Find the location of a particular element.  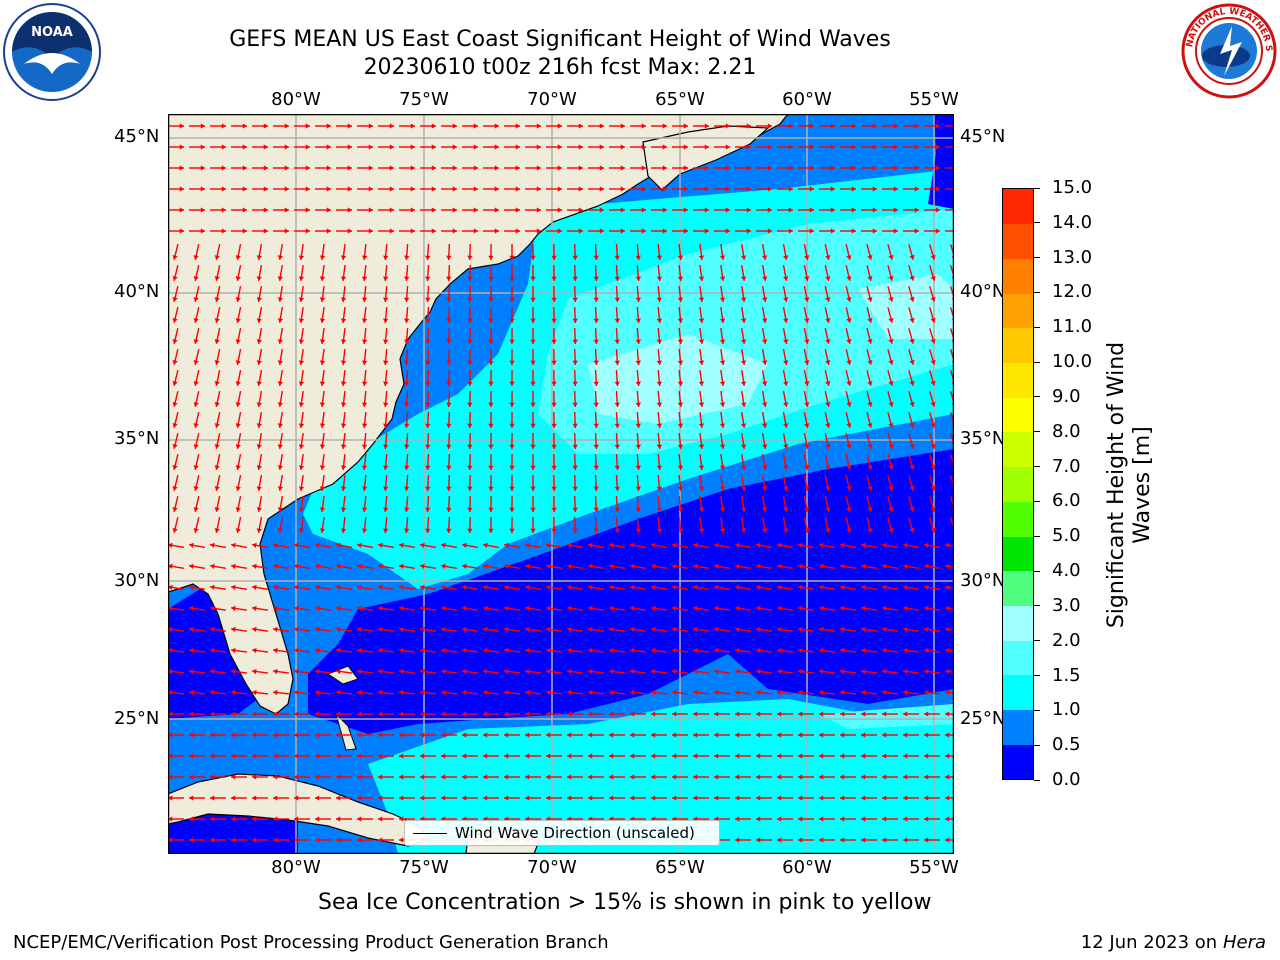

run-date: 12 Jun 2023 on Hera is located at coordinates (1173, 942).